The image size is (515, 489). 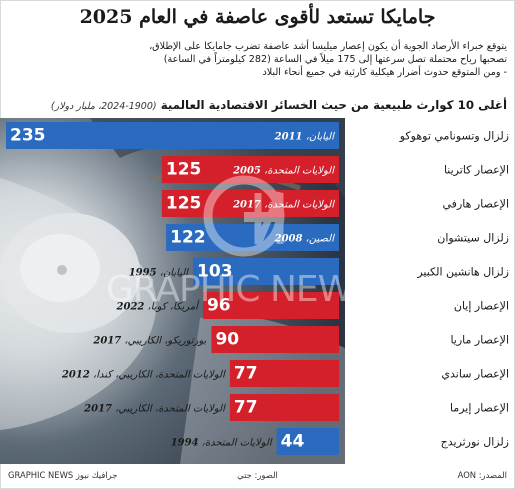 I want to click on footer-credit: GRAPHIC NEWS جرافيك نيوز, so click(x=63, y=475).